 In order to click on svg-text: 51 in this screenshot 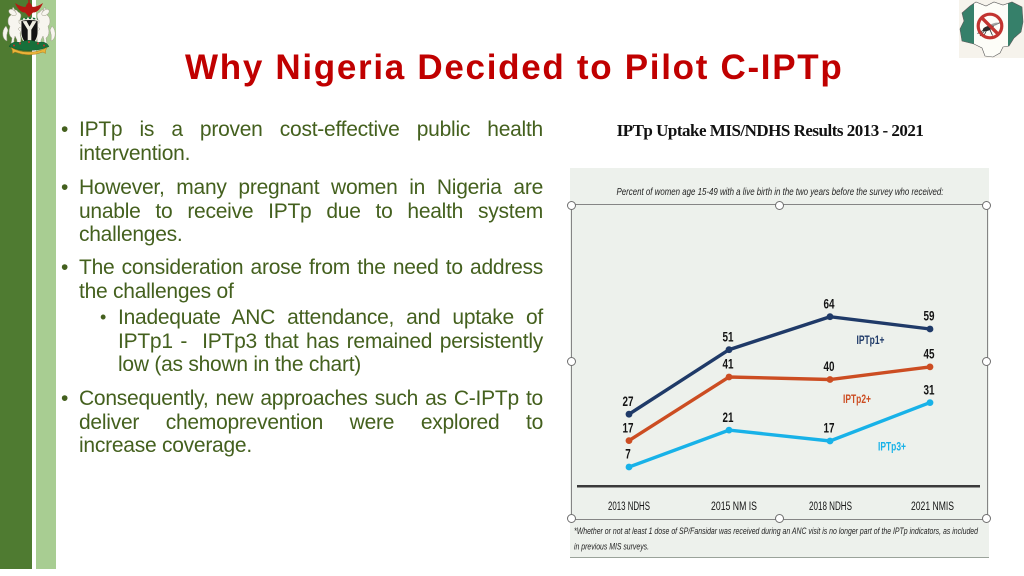, I will do `click(728, 336)`.